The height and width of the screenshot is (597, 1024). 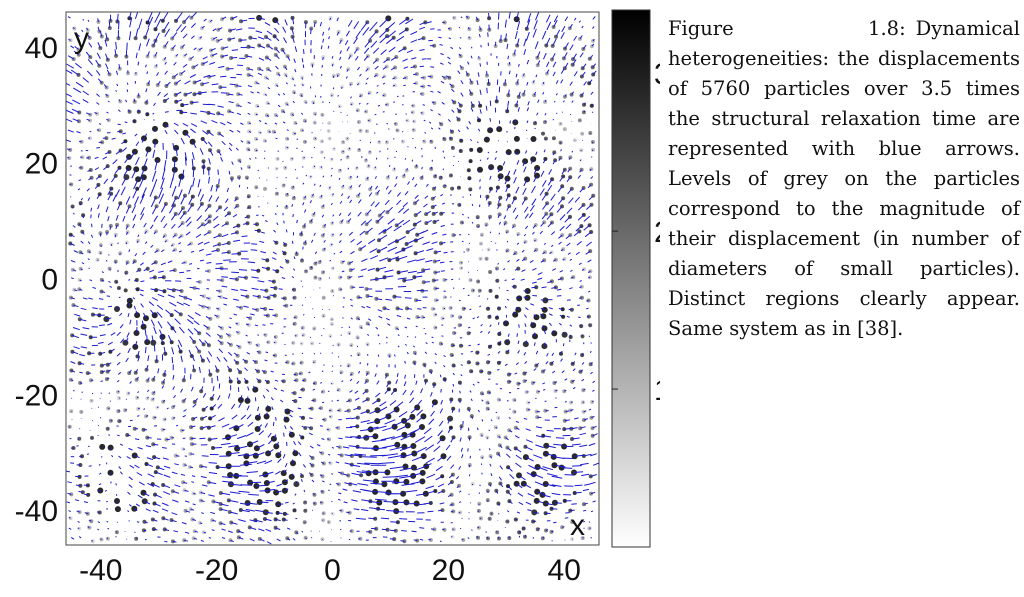 What do you see at coordinates (49, 280) in the screenshot?
I see `y-tick-label: 0` at bounding box center [49, 280].